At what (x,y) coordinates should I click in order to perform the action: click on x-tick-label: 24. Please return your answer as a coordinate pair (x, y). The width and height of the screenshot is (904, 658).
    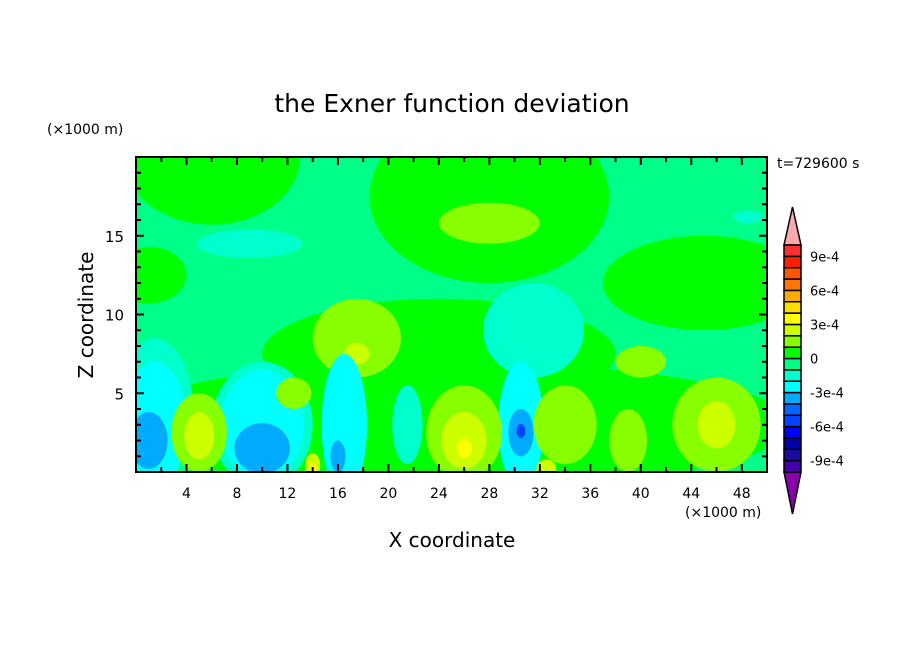
    Looking at the image, I should click on (439, 494).